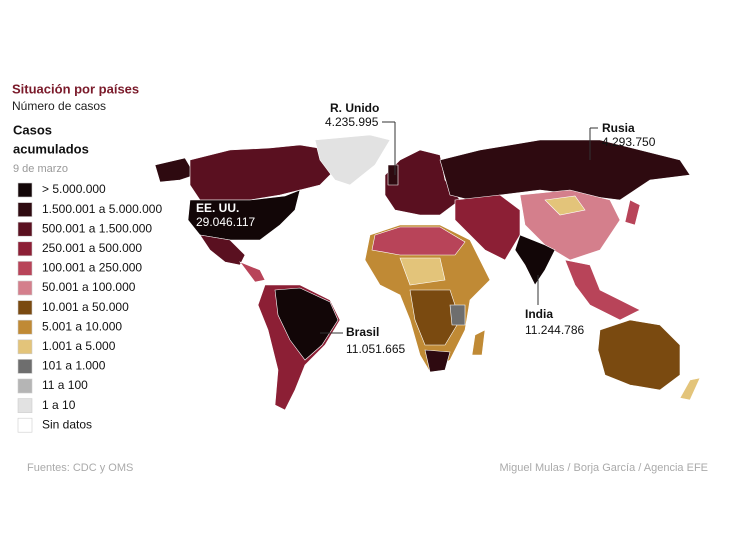  I want to click on callout-value: 29.046.117, so click(225, 222).